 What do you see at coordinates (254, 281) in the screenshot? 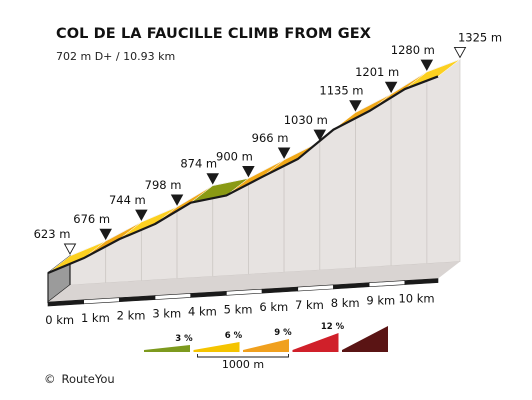
I see `profile-bottom-face` at bounding box center [254, 281].